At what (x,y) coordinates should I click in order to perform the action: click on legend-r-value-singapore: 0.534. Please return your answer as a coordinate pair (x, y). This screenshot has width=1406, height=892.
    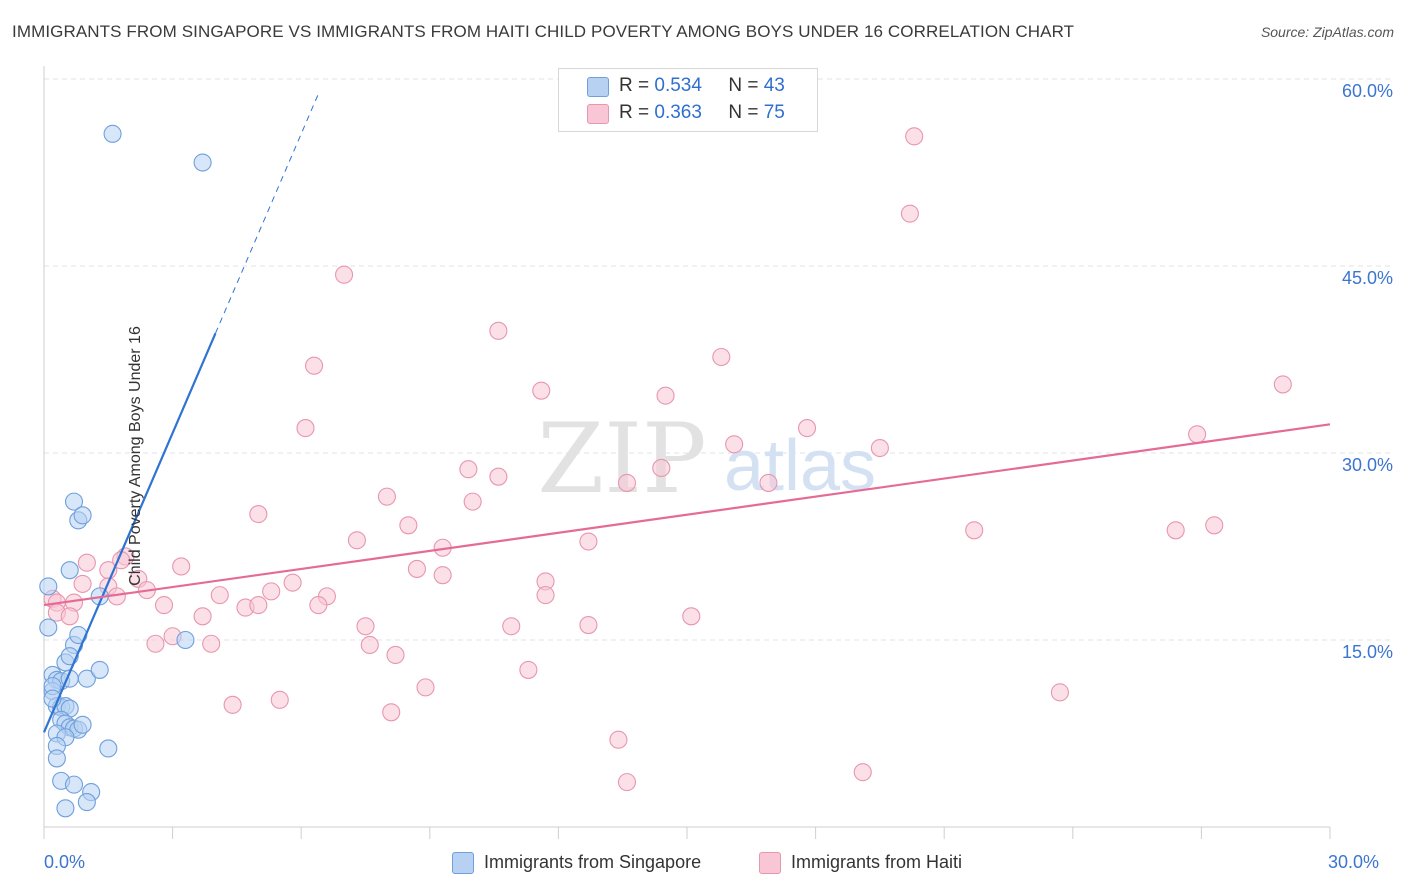
    Looking at the image, I should click on (678, 85).